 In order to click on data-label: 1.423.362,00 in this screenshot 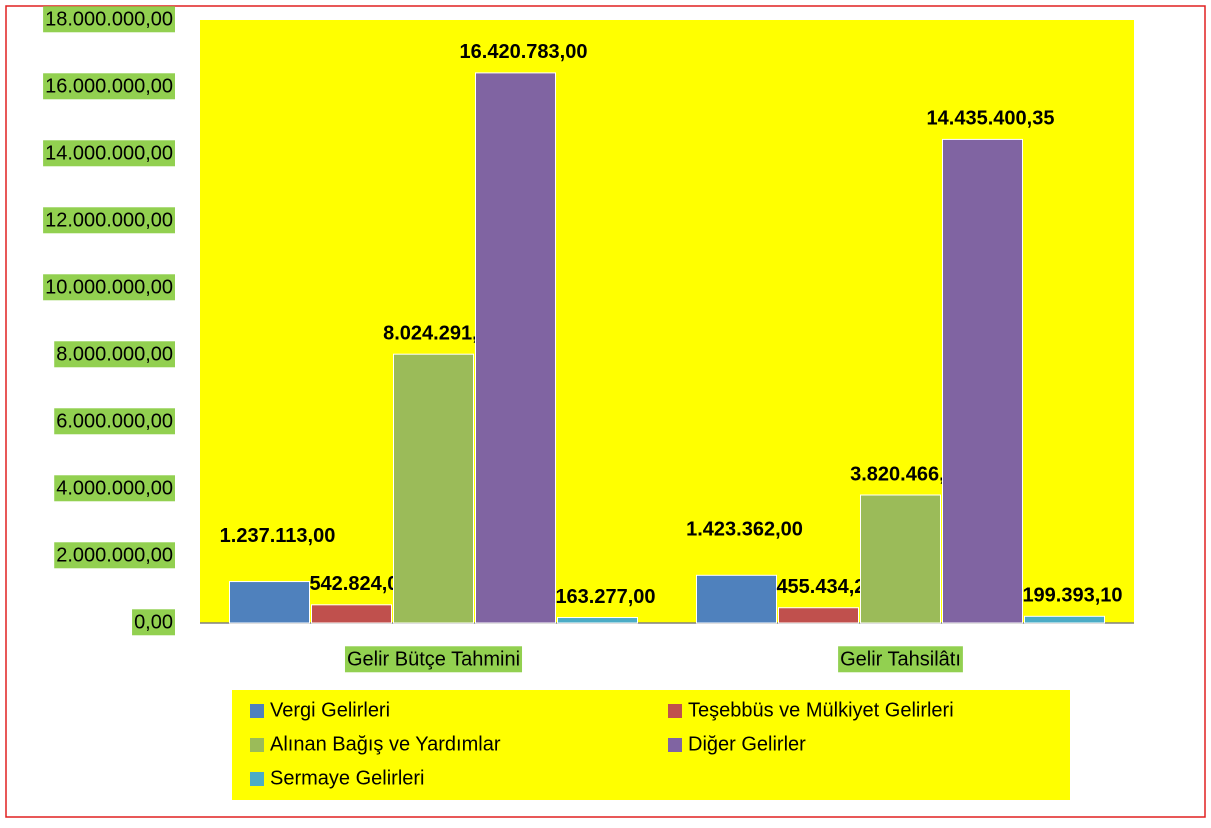, I will do `click(744, 530)`.